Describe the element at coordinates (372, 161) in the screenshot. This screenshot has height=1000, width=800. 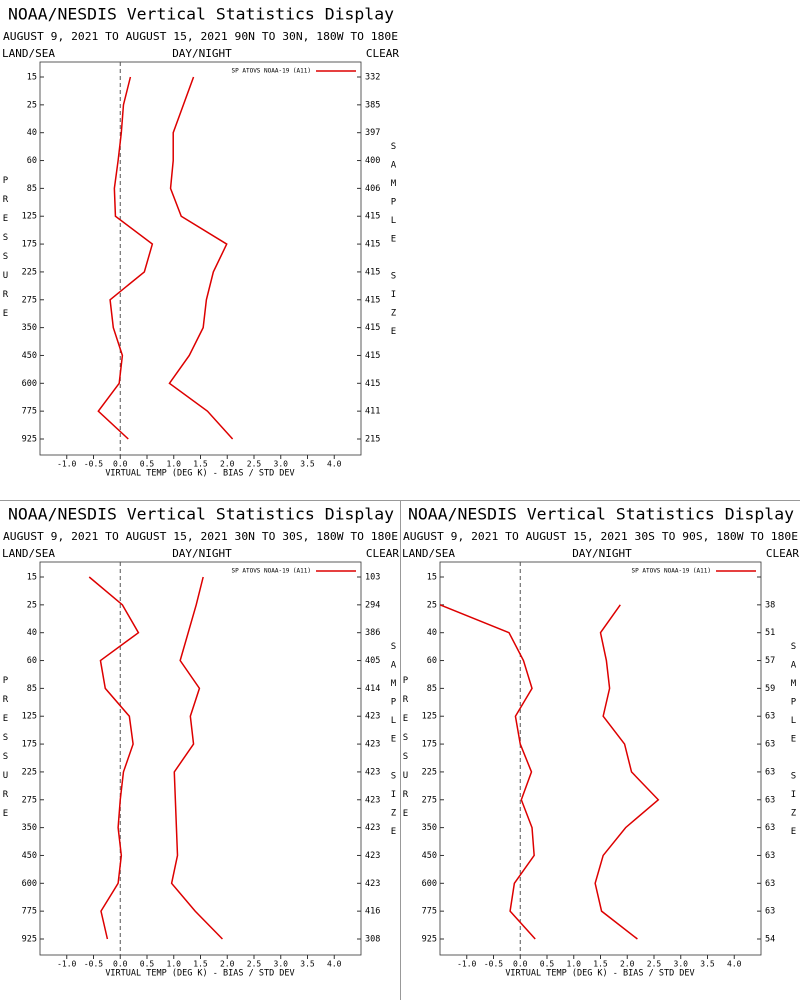
I see `sample-size-label: 400` at that location.